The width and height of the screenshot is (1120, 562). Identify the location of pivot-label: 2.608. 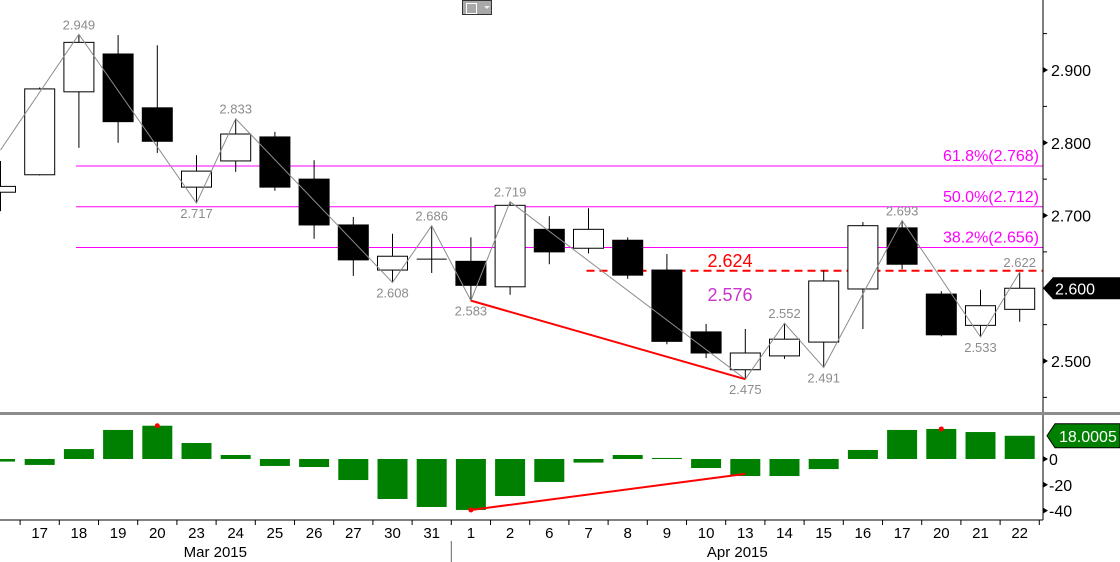
(392, 292).